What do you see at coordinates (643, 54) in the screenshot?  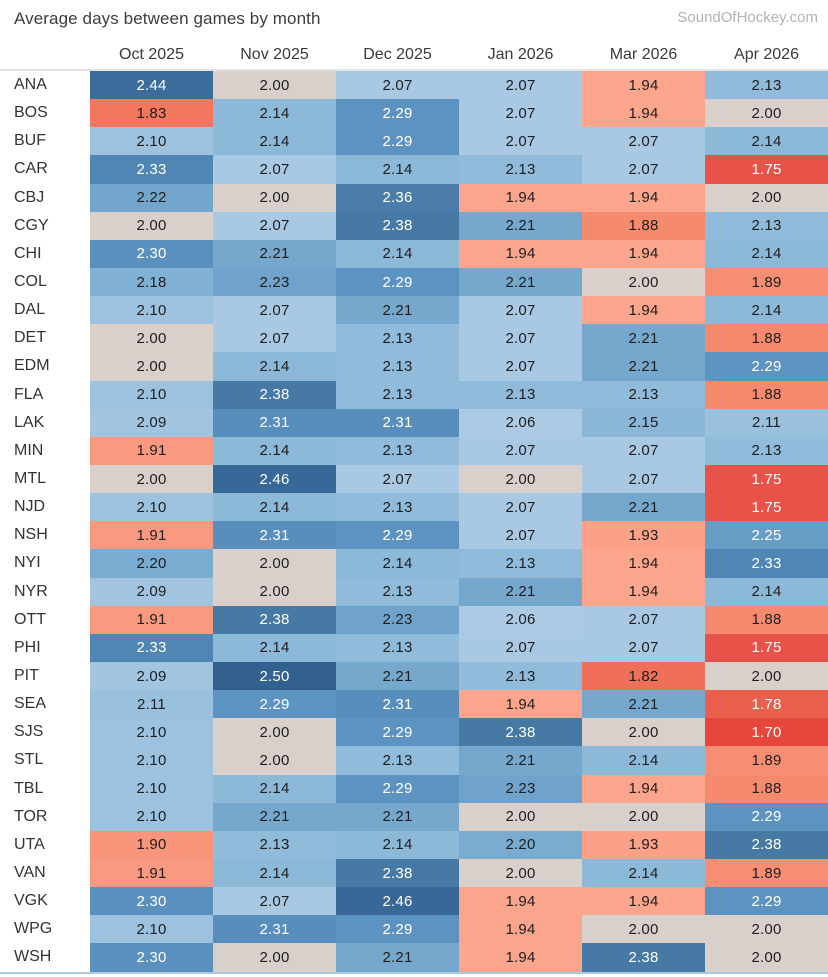 I see `column-header: Mar 2026` at bounding box center [643, 54].